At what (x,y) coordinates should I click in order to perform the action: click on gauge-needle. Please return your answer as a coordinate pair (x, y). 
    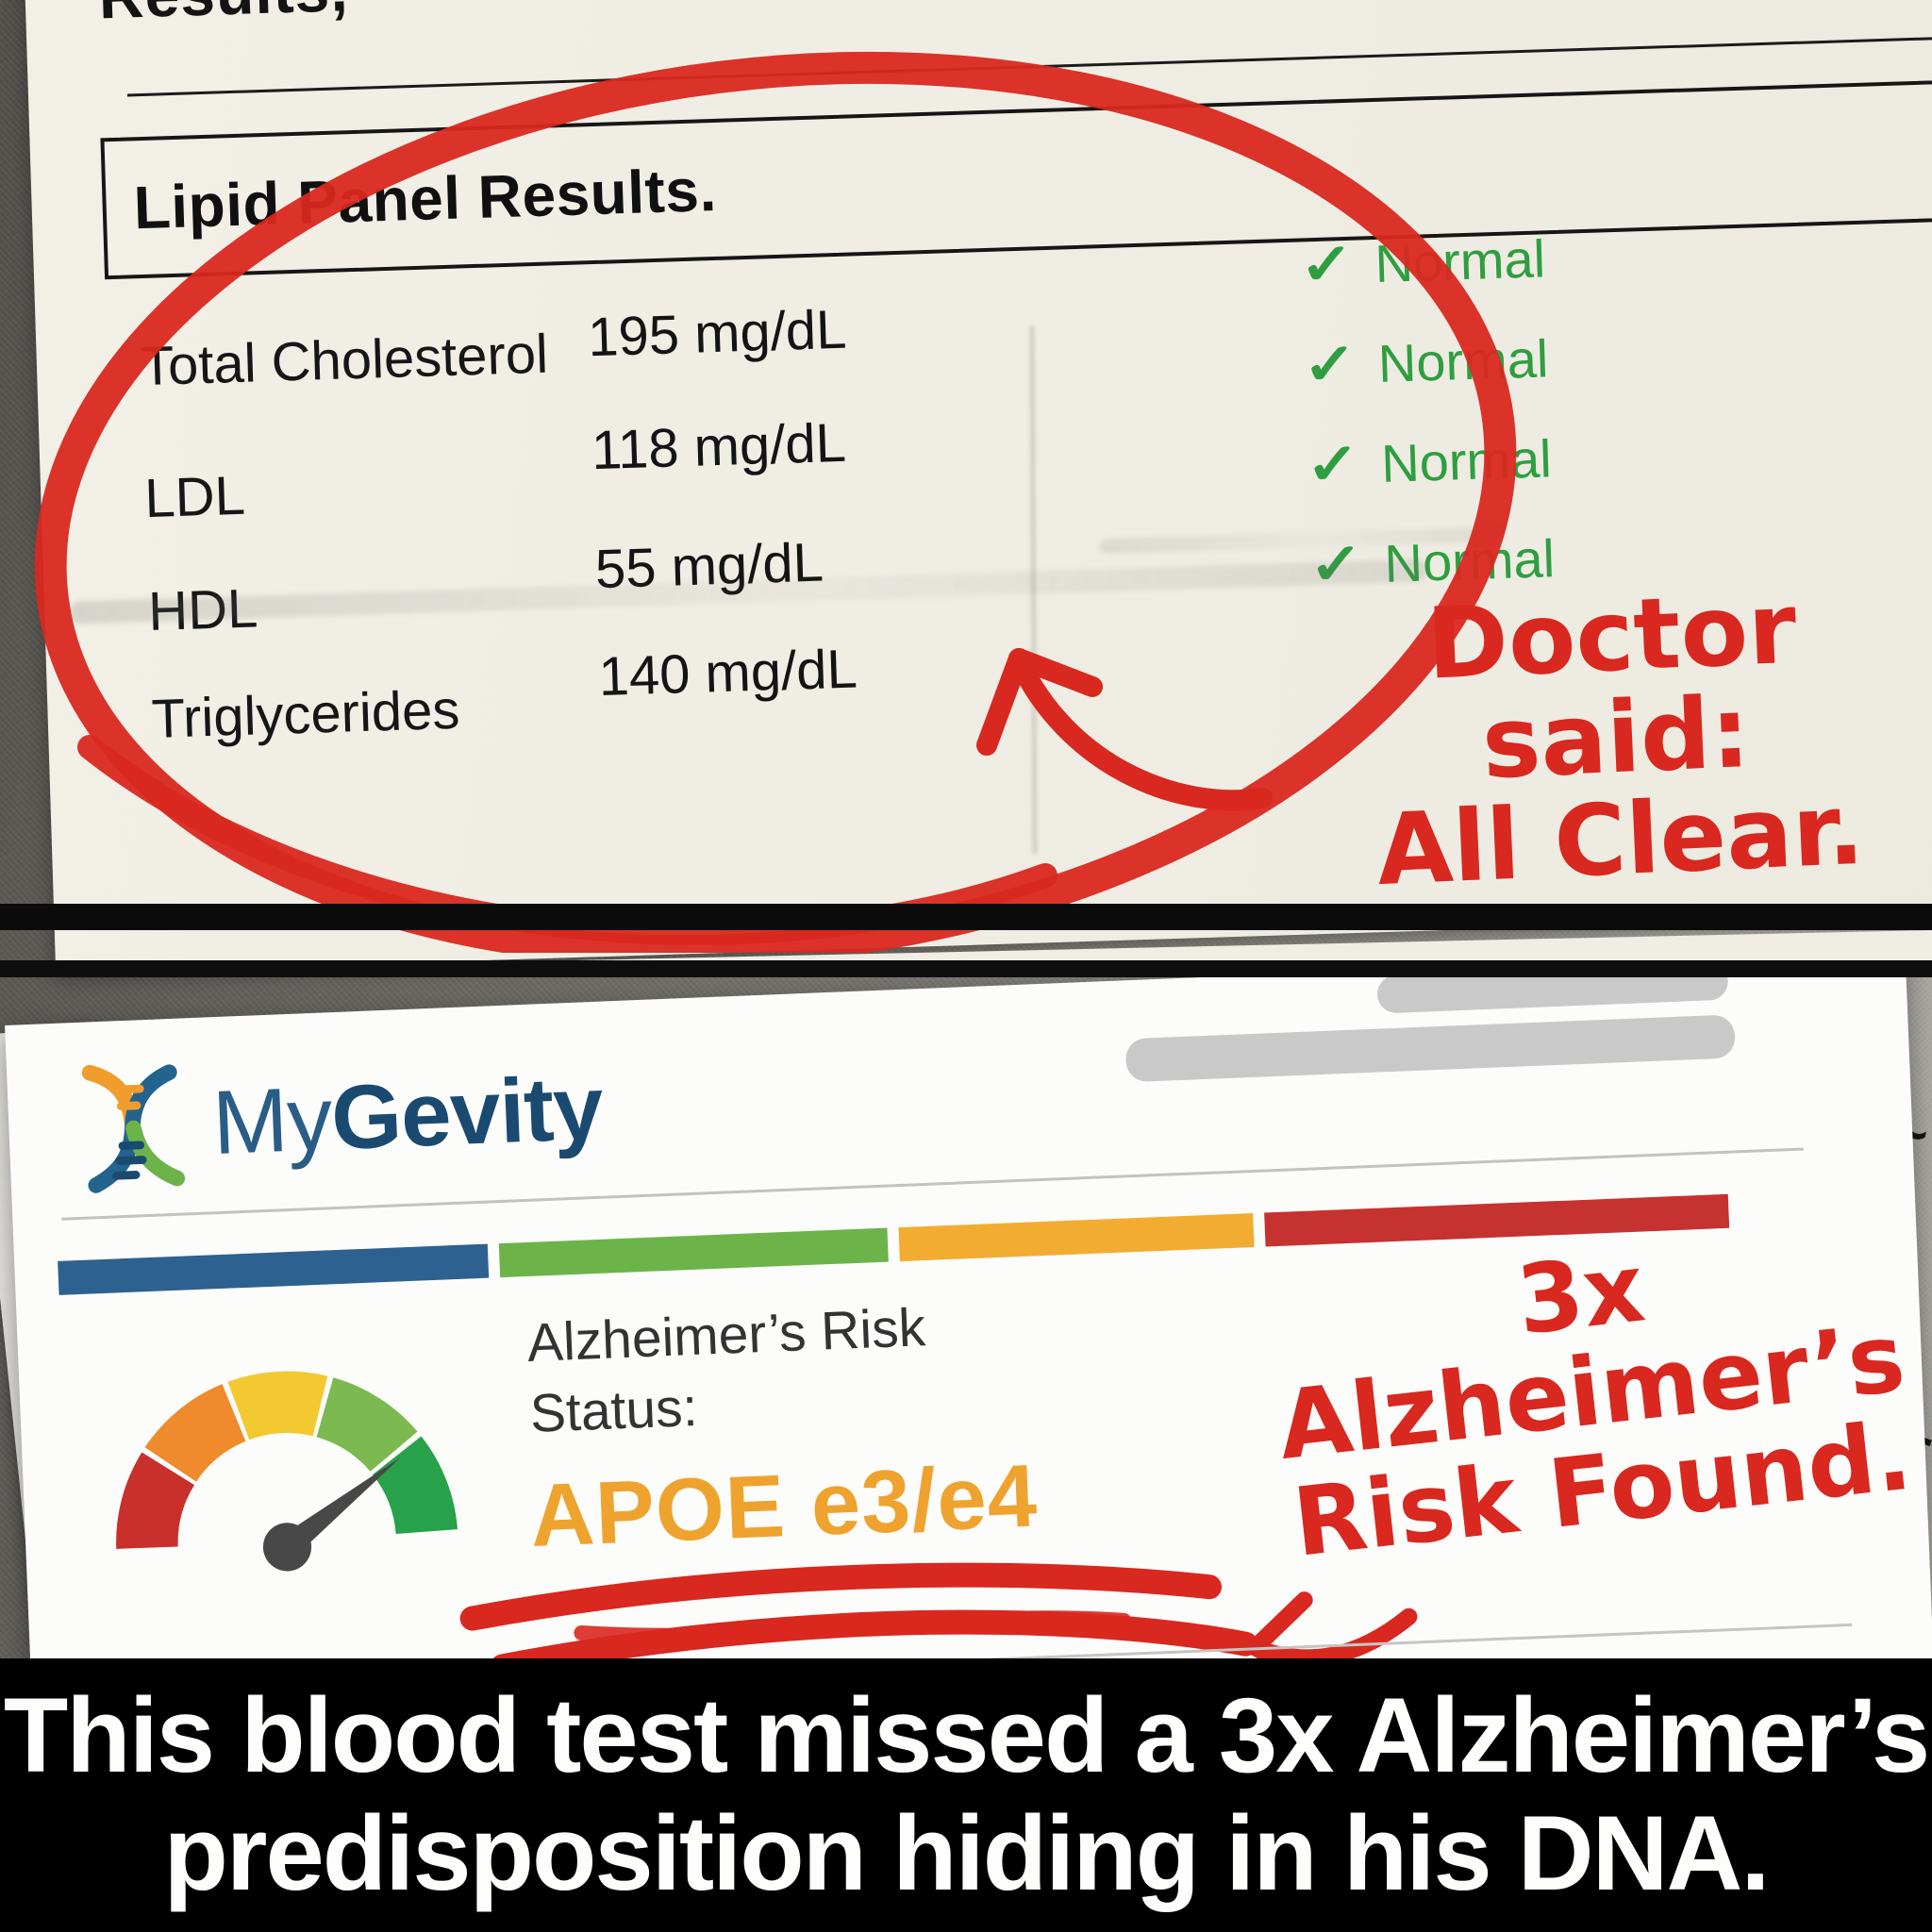
    Looking at the image, I should click on (331, 1515).